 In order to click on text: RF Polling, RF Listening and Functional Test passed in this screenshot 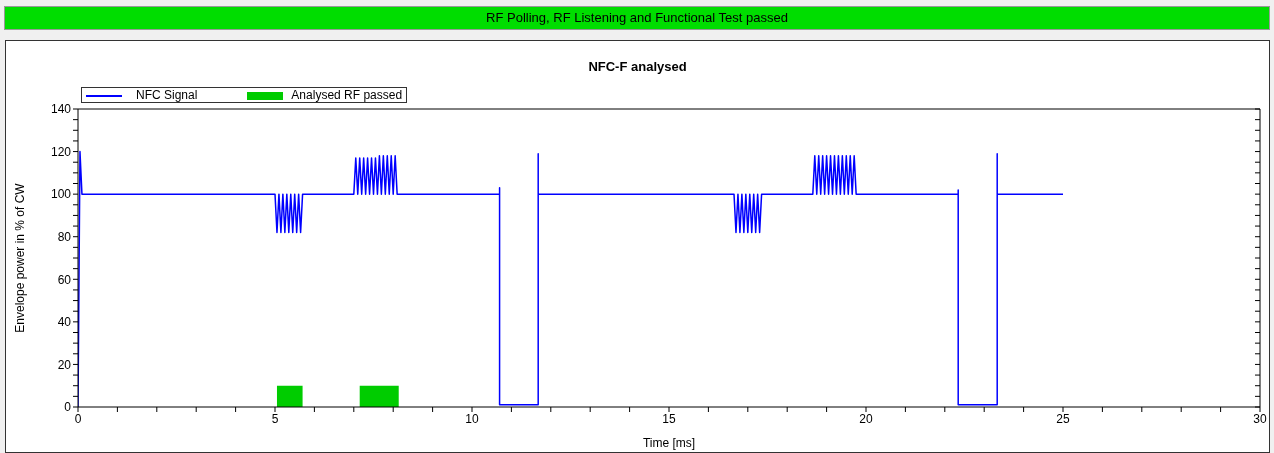, I will do `click(637, 17)`.